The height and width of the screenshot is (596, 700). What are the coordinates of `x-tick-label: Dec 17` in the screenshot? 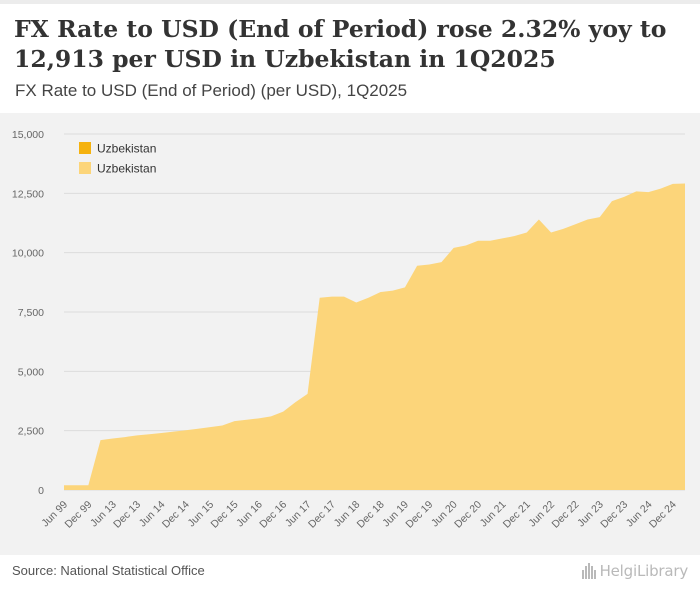 It's located at (322, 515).